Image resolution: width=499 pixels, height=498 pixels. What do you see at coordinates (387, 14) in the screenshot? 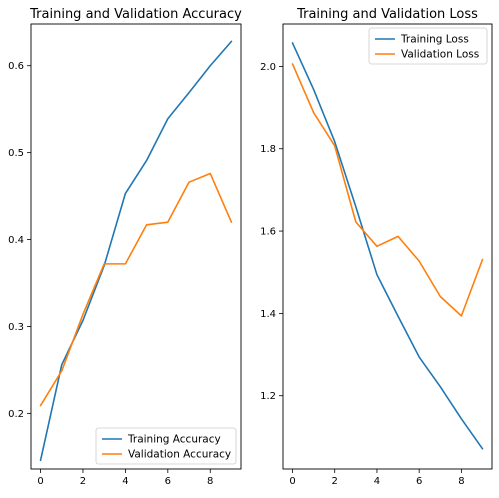
I see `loss-chart-title: Training and Validation Loss` at bounding box center [387, 14].